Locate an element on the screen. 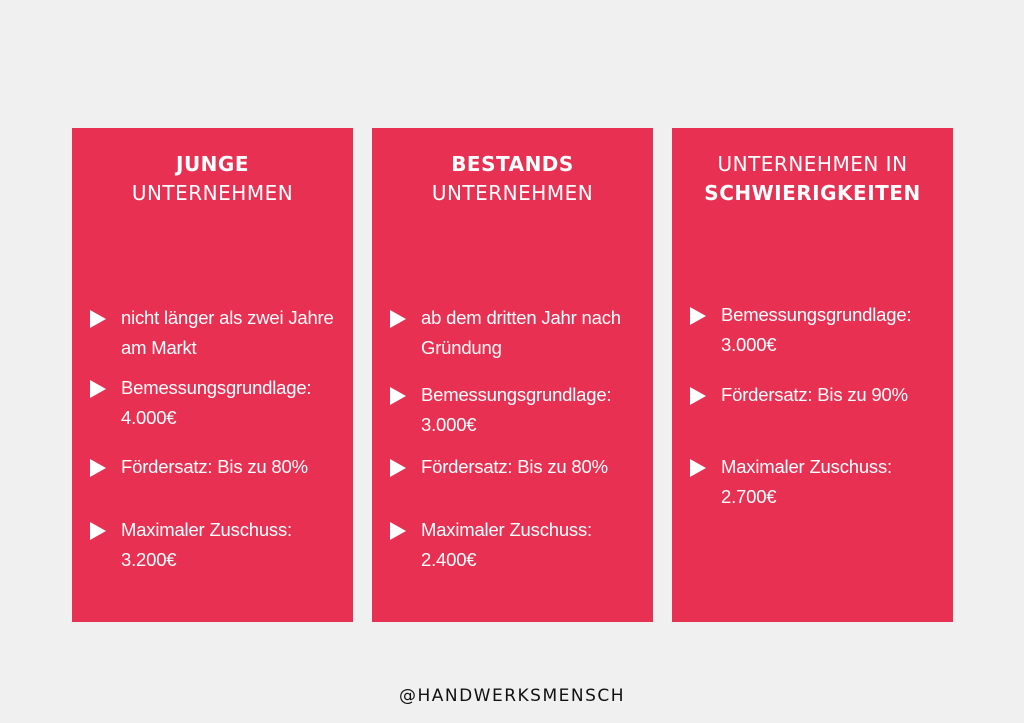 This screenshot has width=1024, height=723. list-item-text: Maximaler Zuschuss: 2.400€ is located at coordinates (506, 544).